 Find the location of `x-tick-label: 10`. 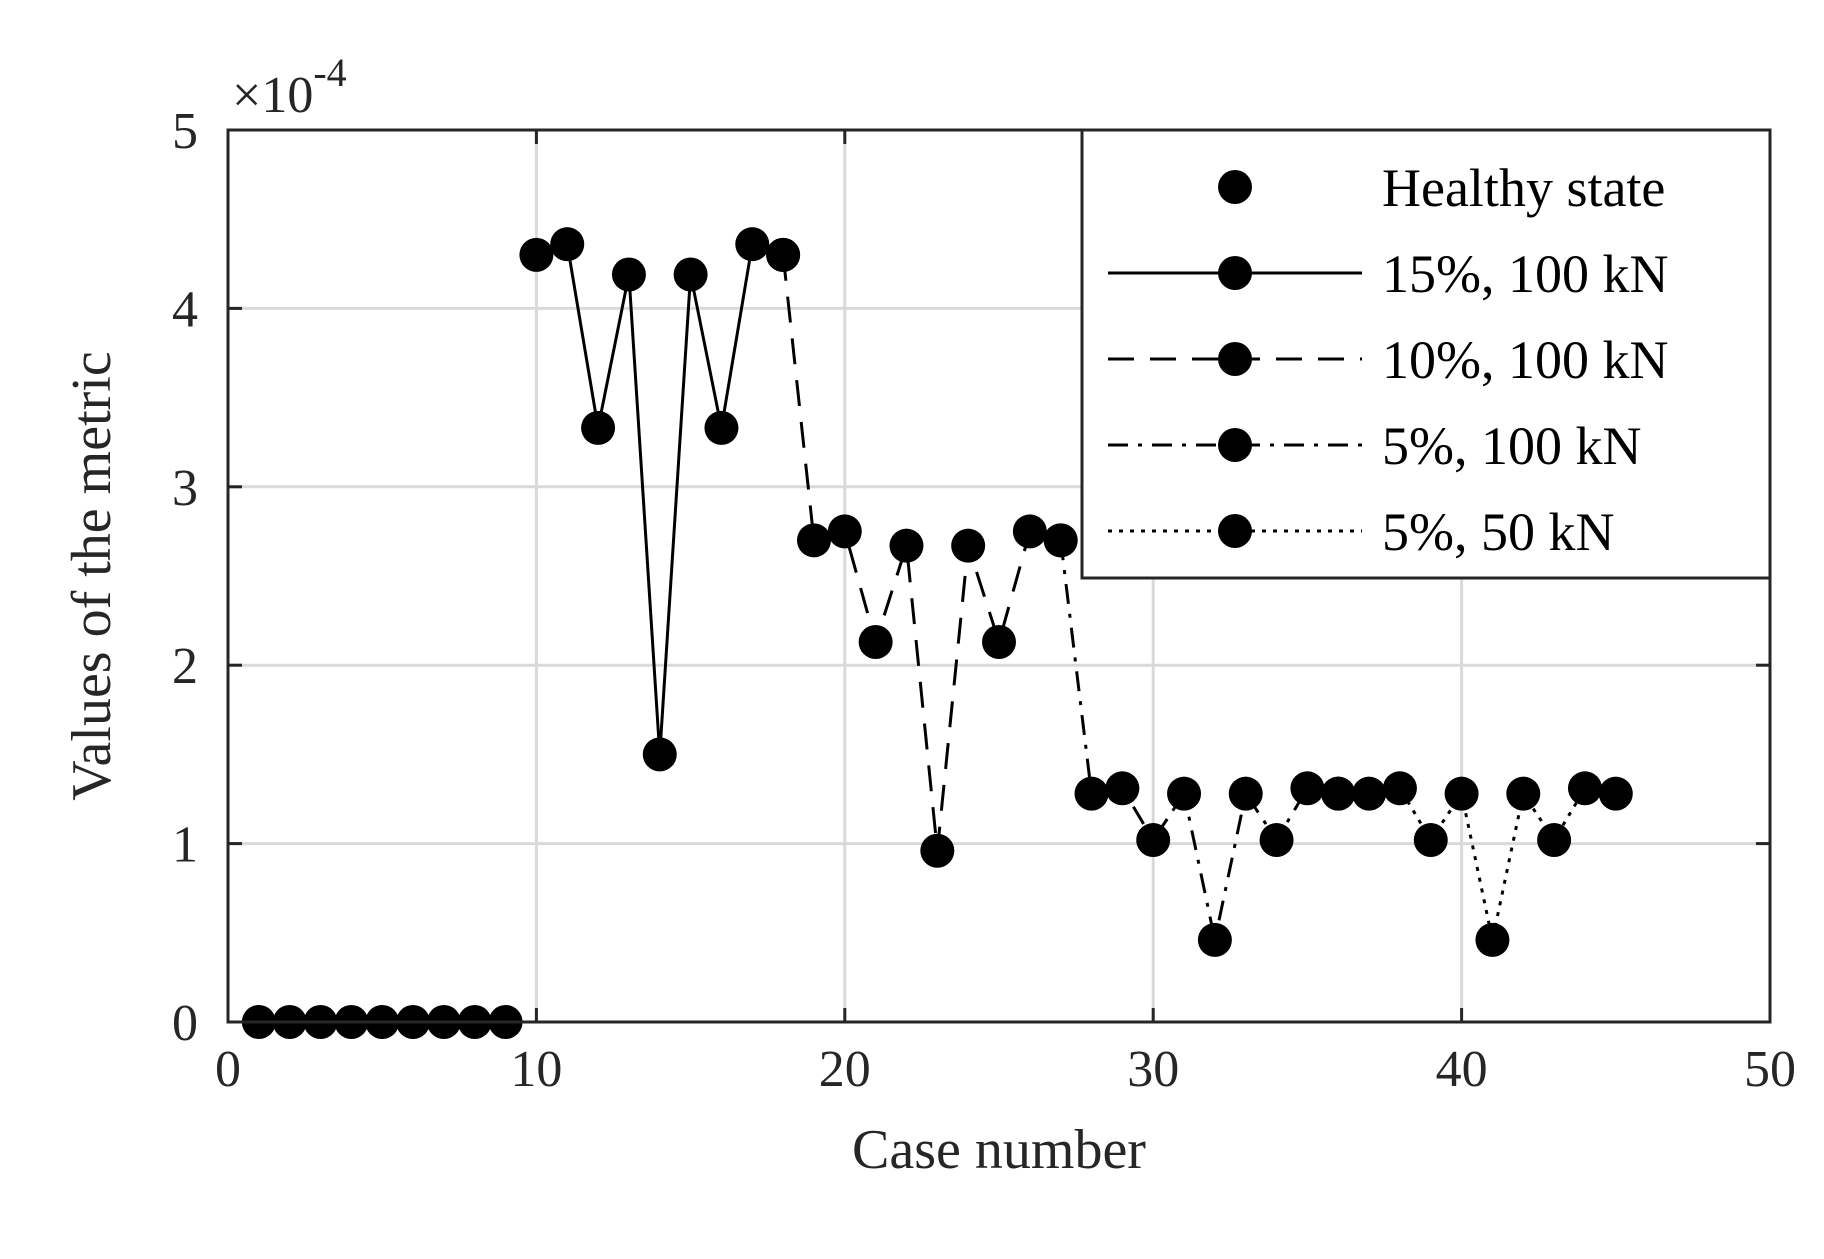

x-tick-label: 10 is located at coordinates (536, 1069).